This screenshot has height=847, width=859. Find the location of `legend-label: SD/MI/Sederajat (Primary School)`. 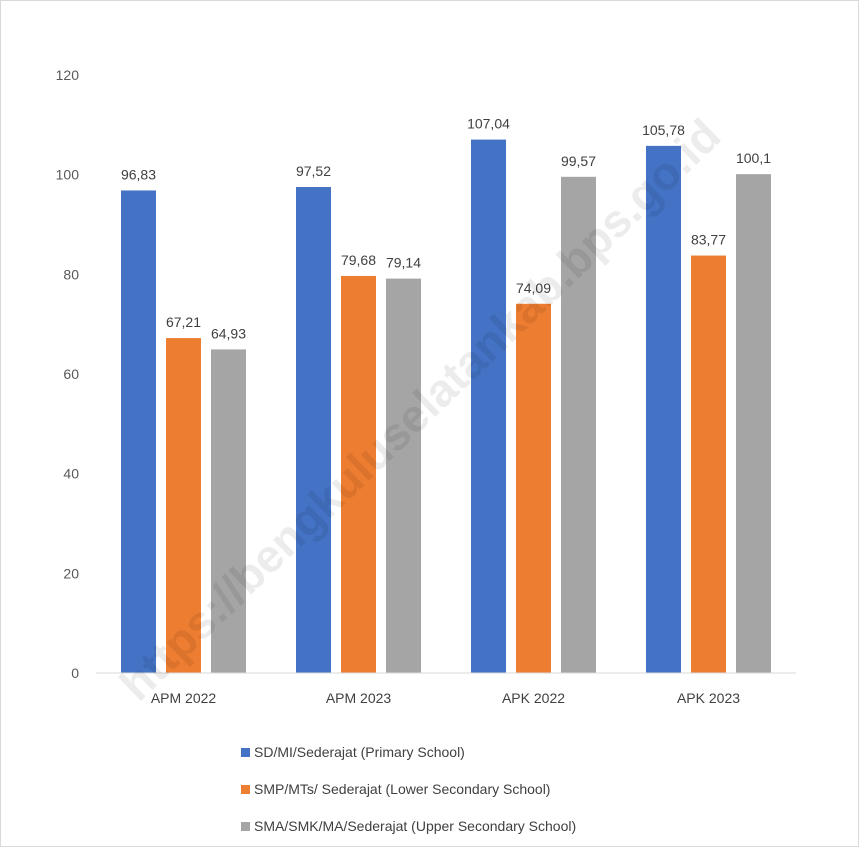

legend-label: SD/MI/Sederajat (Primary School) is located at coordinates (359, 752).